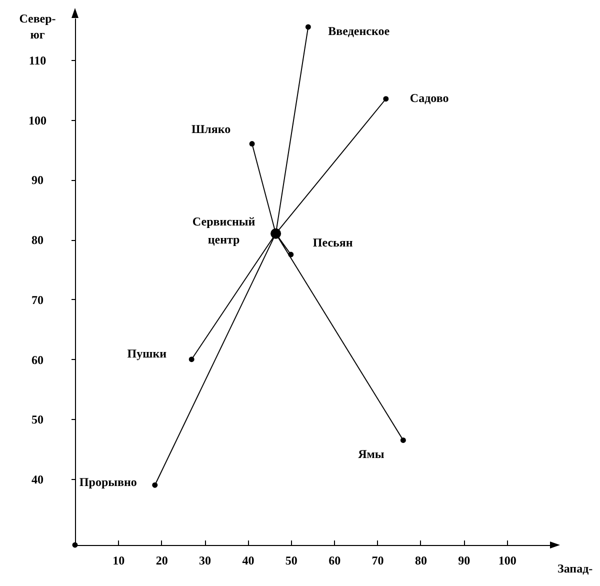 The image size is (600, 586). I want to click on x-tick-label: 30, so click(205, 561).